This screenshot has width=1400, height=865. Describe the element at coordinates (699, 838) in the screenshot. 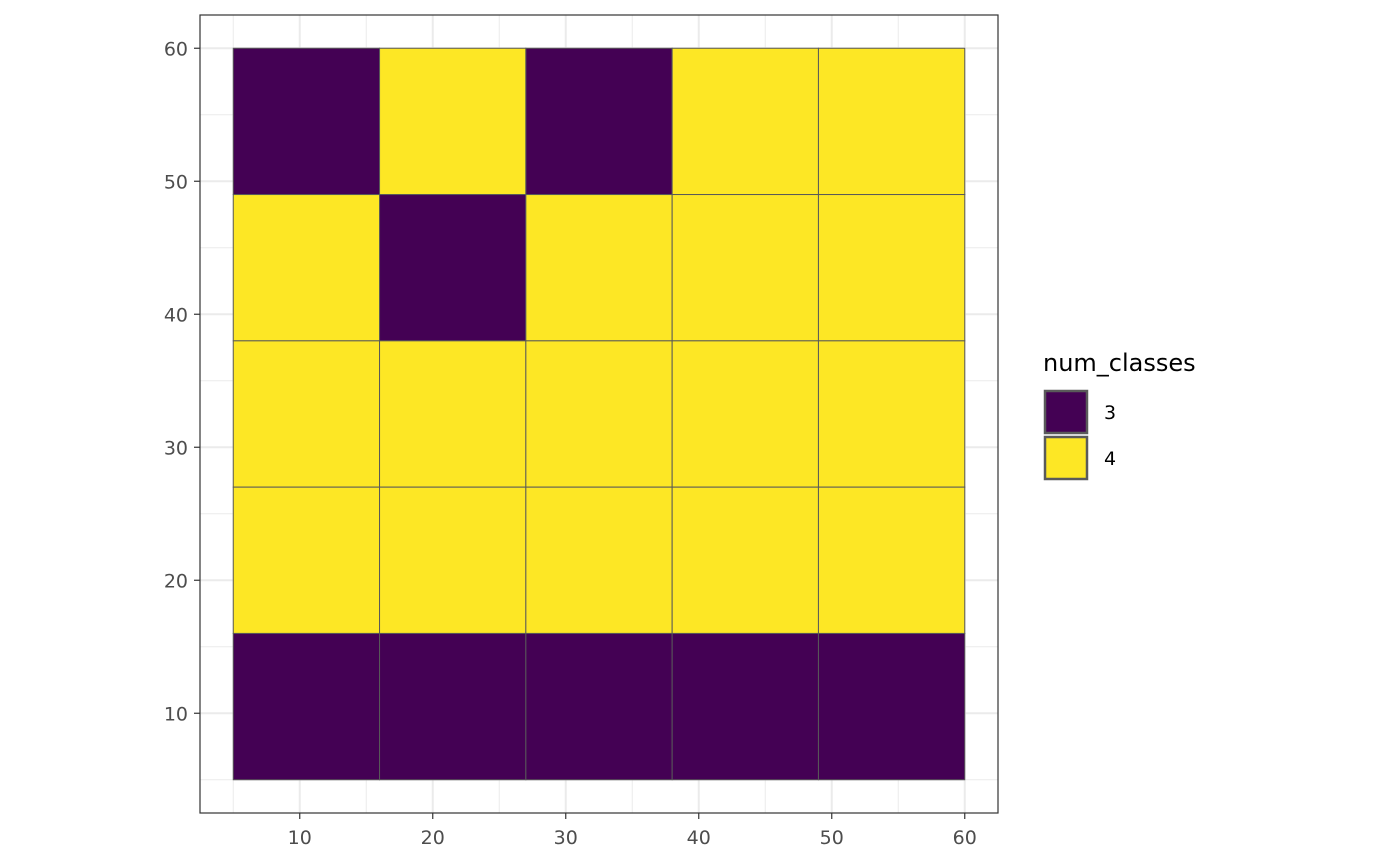

I see `x-tick-label: 40` at that location.